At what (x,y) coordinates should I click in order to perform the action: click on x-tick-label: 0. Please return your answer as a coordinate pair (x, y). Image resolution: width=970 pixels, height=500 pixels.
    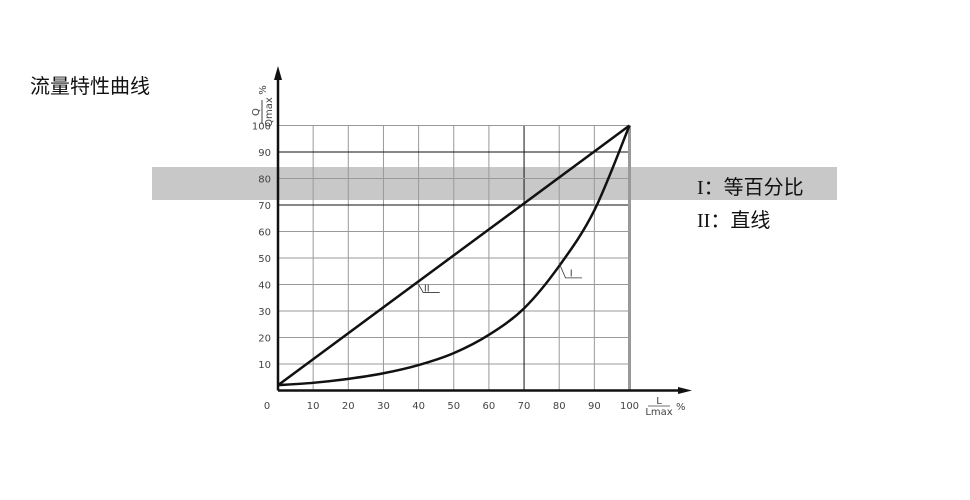
    Looking at the image, I should click on (267, 406).